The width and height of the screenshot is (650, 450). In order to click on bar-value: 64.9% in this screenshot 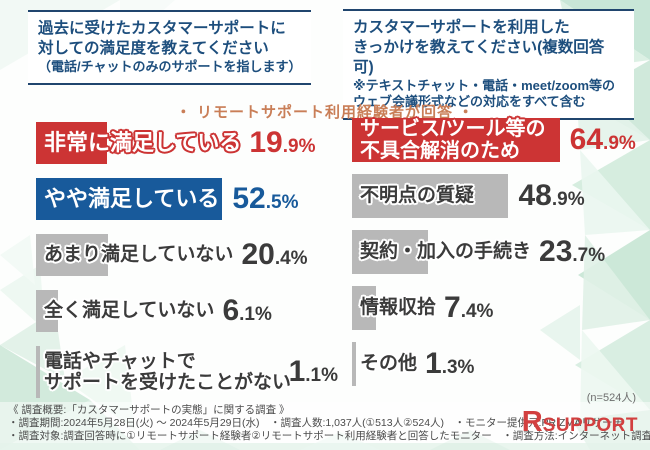, I will do `click(602, 139)`.